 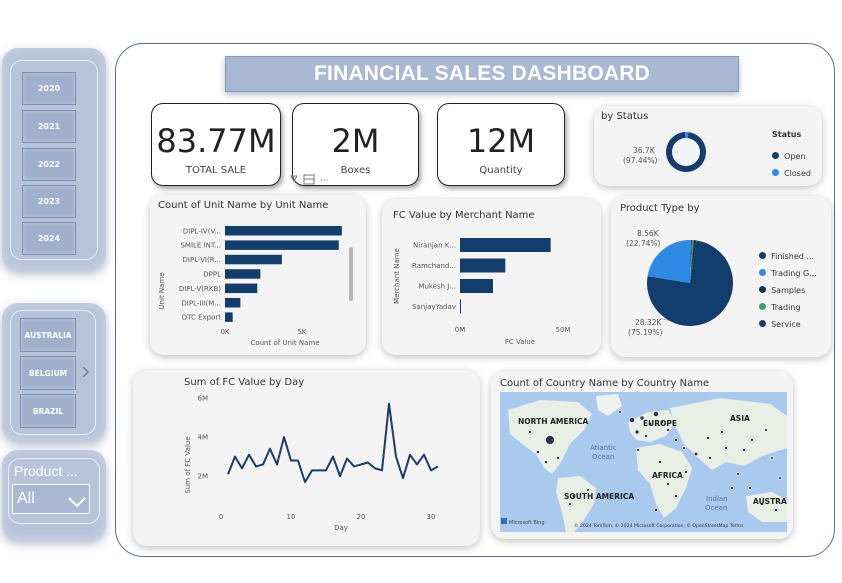 I want to click on unit-chart-bar-dipl-iii-m, so click(x=233, y=303).